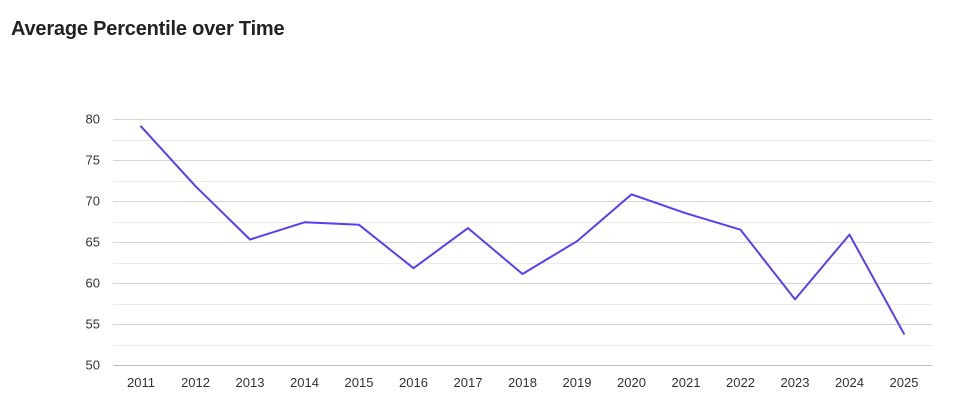  I want to click on chart-title: Average Percentile over Time, so click(148, 29).